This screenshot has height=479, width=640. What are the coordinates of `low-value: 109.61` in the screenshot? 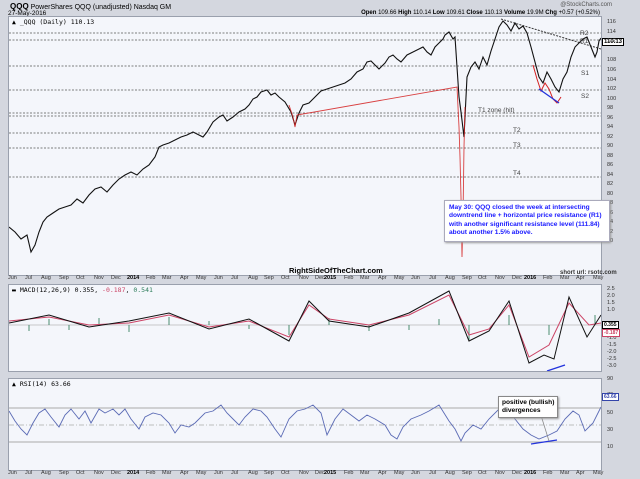 It's located at (455, 13).